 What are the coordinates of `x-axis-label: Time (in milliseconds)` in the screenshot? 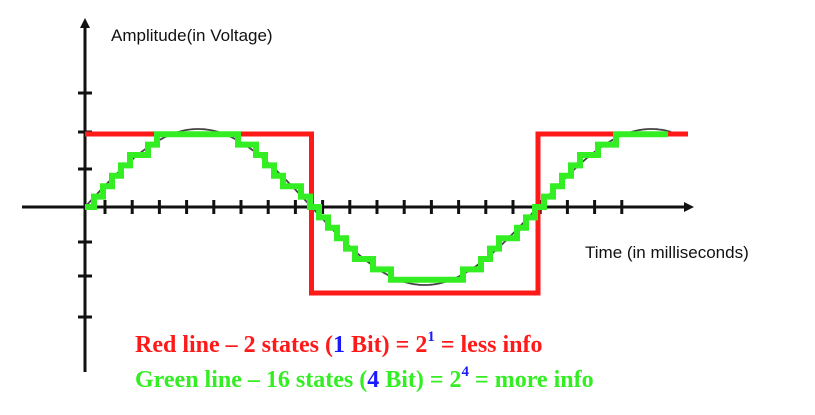 It's located at (667, 252).